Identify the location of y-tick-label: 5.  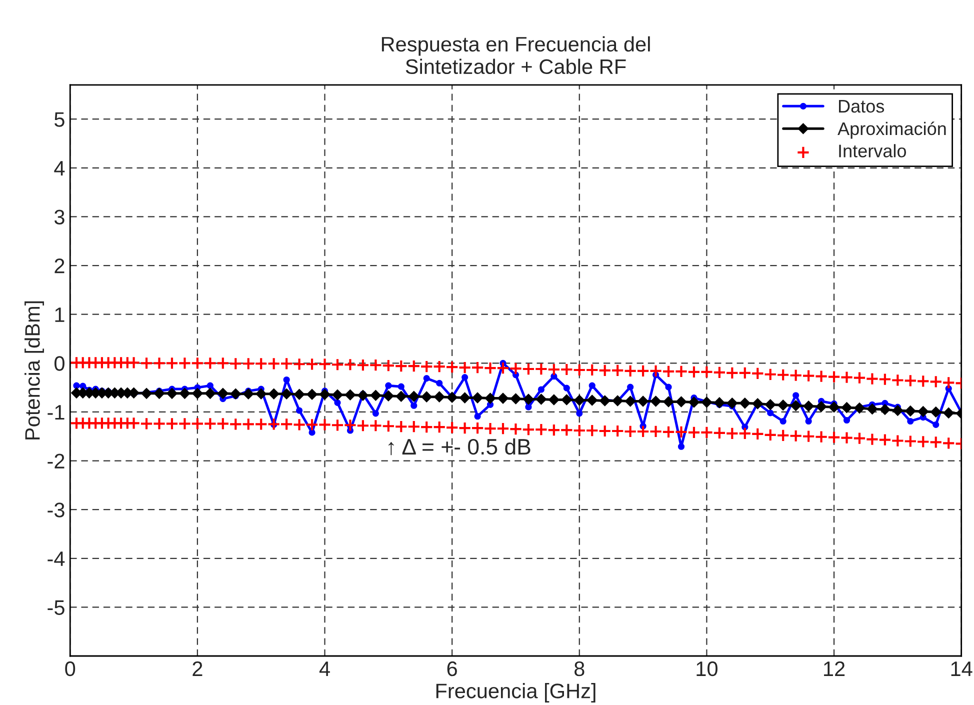
(59, 119).